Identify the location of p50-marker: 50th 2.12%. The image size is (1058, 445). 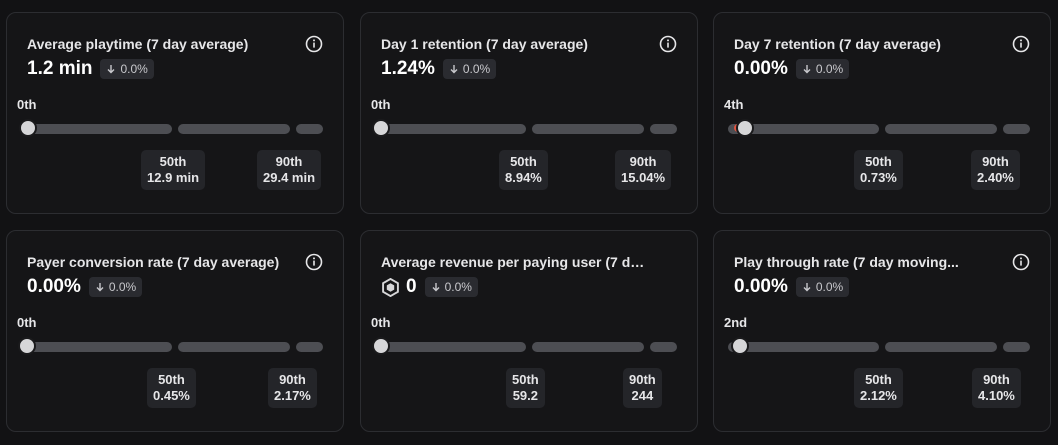
(878, 388).